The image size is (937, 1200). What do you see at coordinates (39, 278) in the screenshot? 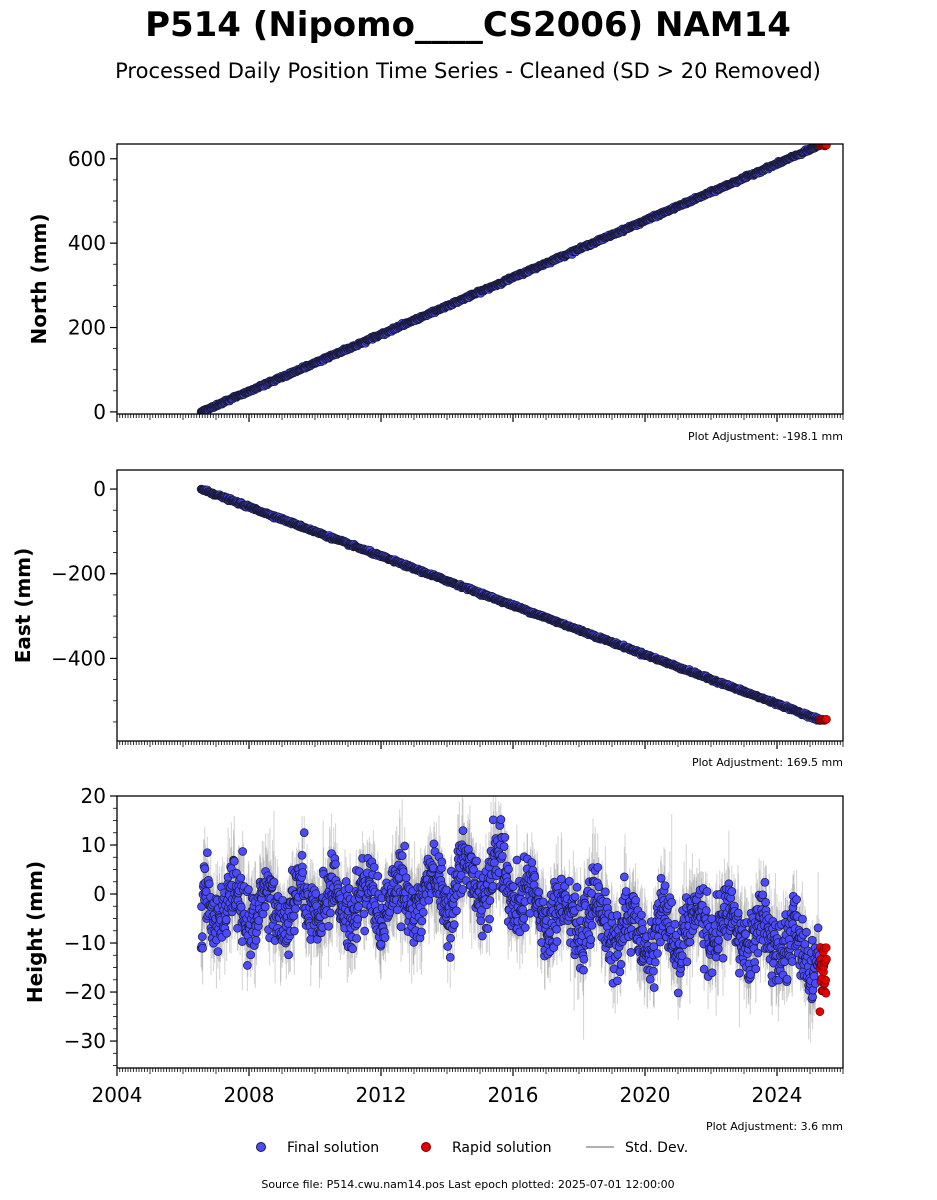
I see `y-axis-label: North (mm)` at bounding box center [39, 278].